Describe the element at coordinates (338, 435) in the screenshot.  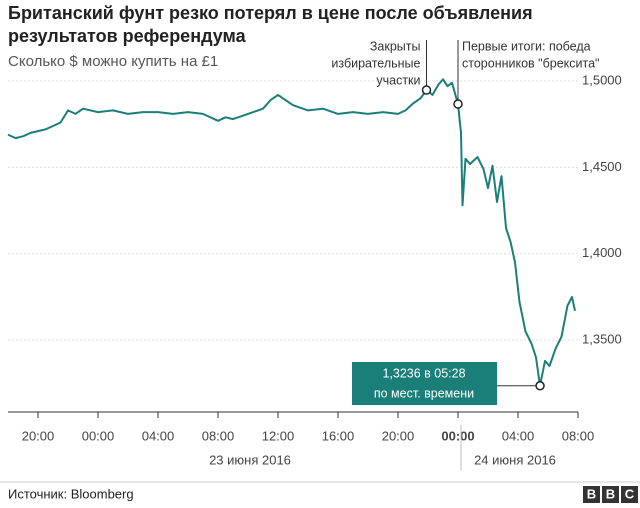
I see `x-tick-label: 16:00` at that location.